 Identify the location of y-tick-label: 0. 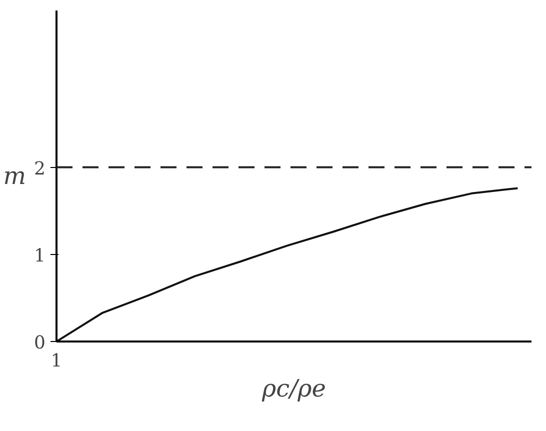
(40, 343).